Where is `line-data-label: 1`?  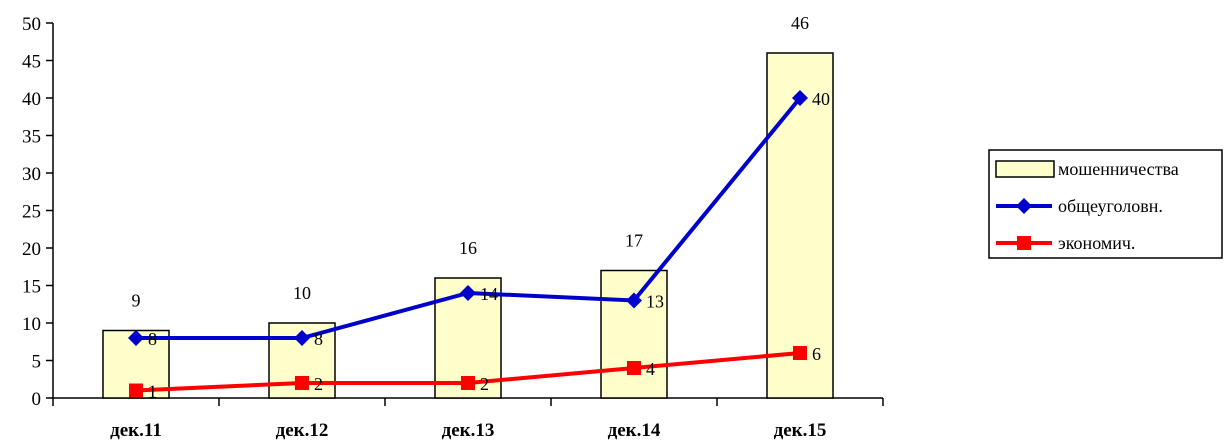
line-data-label: 1 is located at coordinates (152, 392).